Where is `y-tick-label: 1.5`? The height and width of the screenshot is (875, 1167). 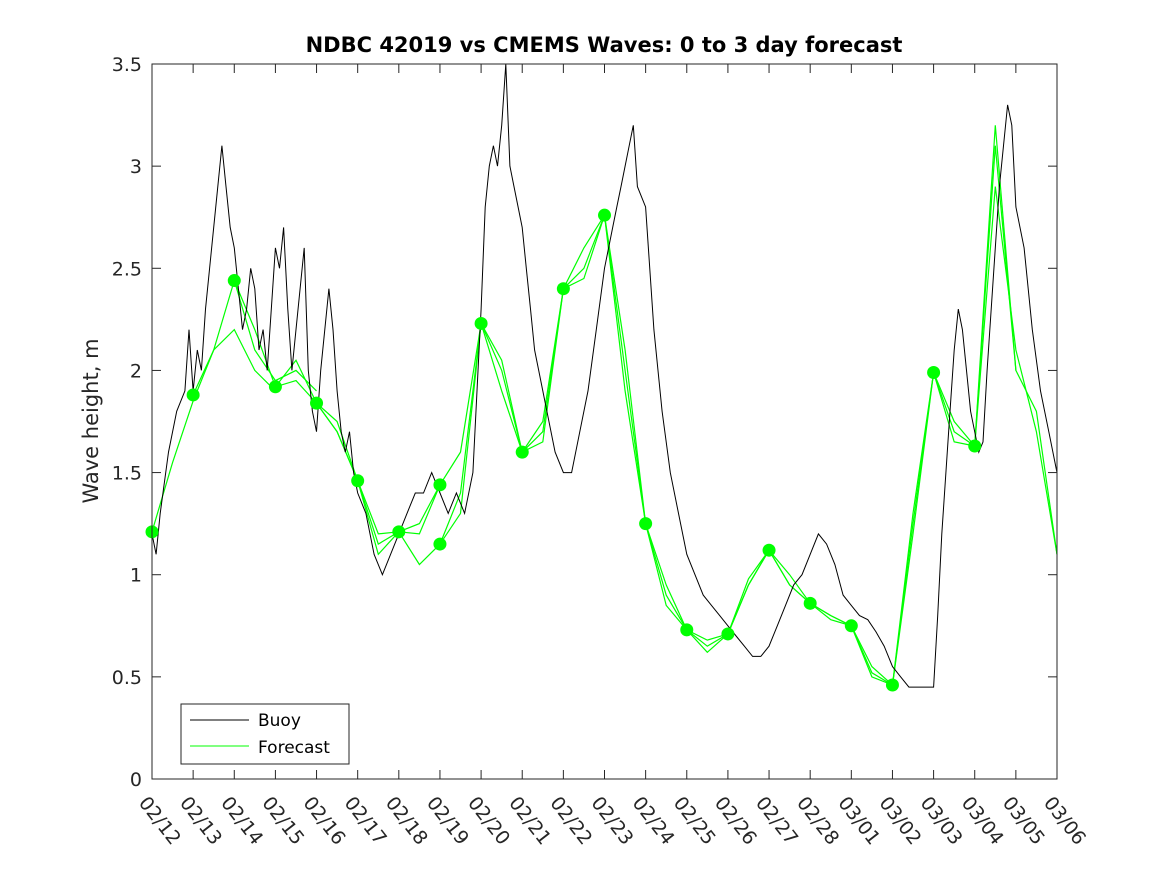 y-tick-label: 1.5 is located at coordinates (127, 474).